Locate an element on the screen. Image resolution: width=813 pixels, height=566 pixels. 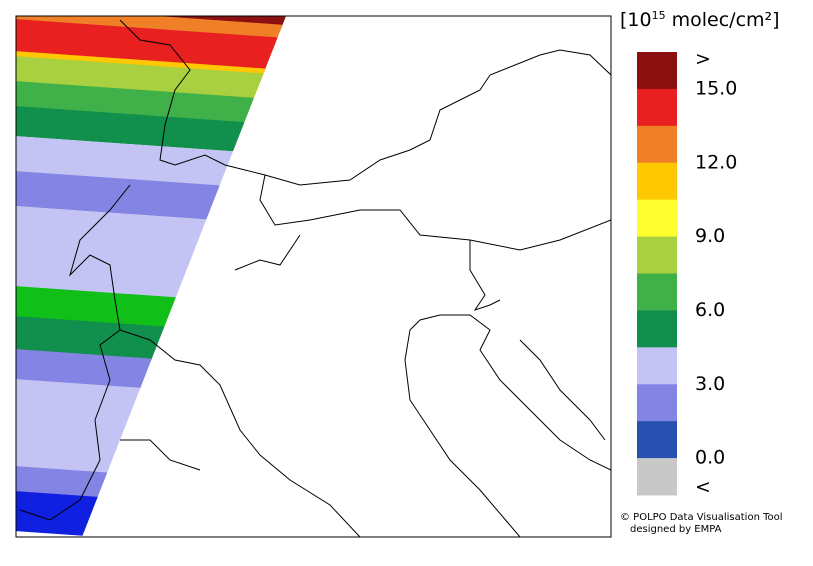
legend-unit: [1015 molec/cm²] is located at coordinates (700, 20).